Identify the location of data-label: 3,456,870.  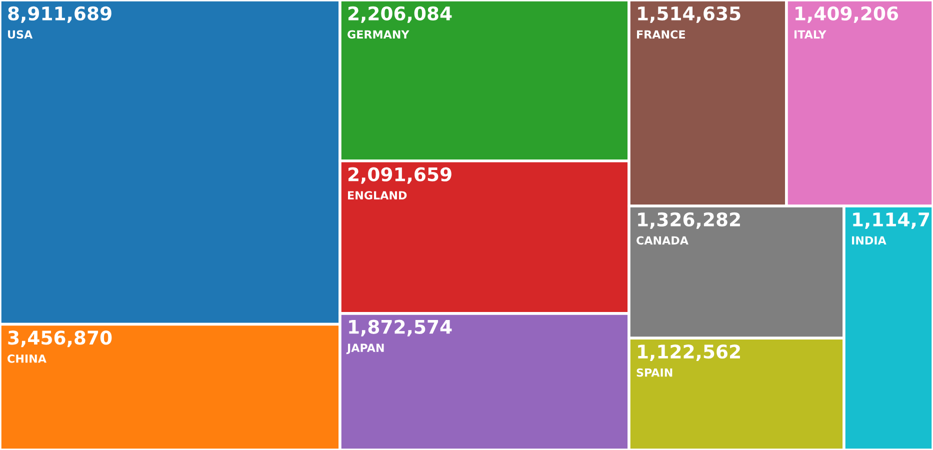
(60, 339).